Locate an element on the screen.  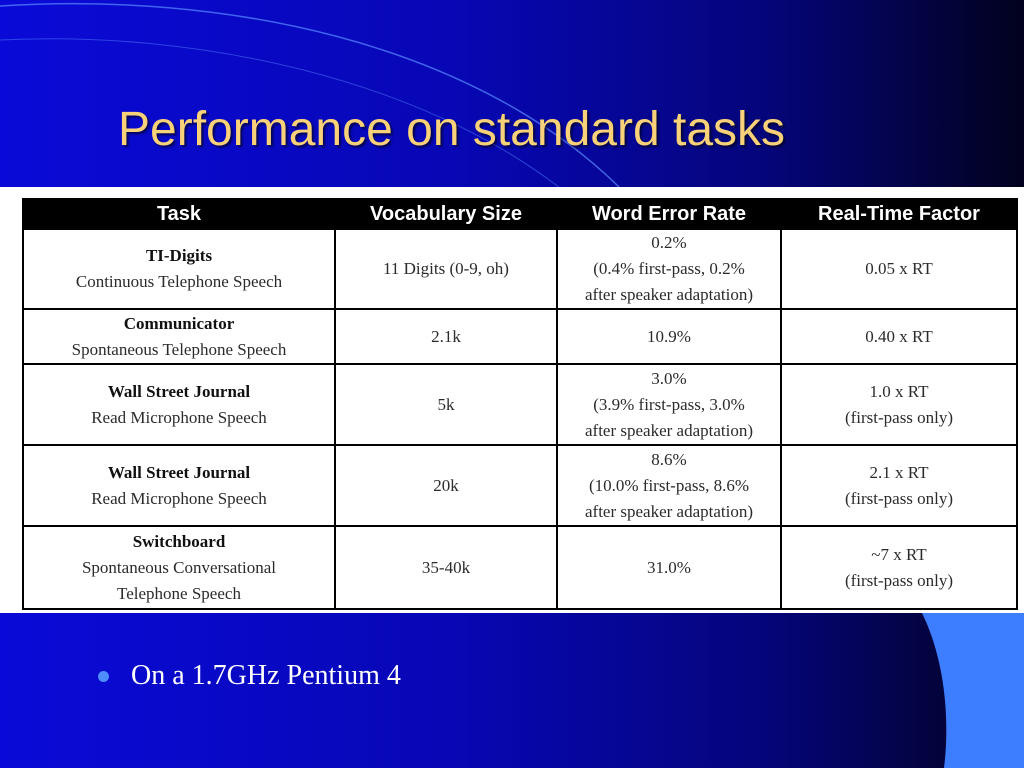
bullet-list: On a 1.7GHz Pentium 4 is located at coordinates (249, 676).